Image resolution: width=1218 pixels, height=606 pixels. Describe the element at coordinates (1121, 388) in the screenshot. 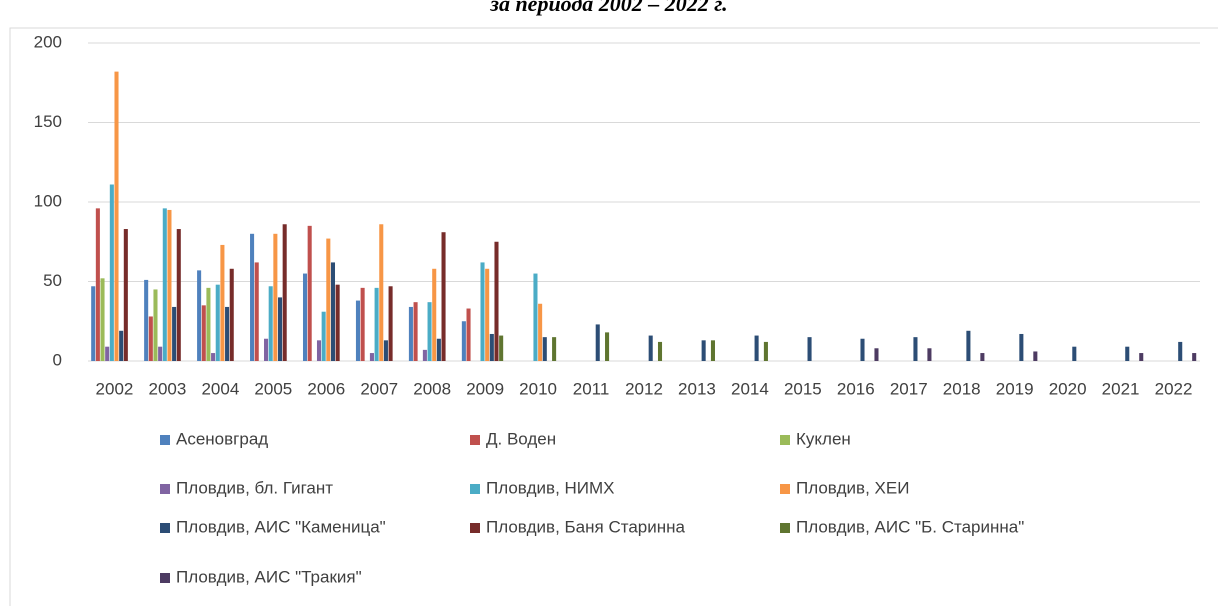

I see `x-tick-label: 2021` at that location.